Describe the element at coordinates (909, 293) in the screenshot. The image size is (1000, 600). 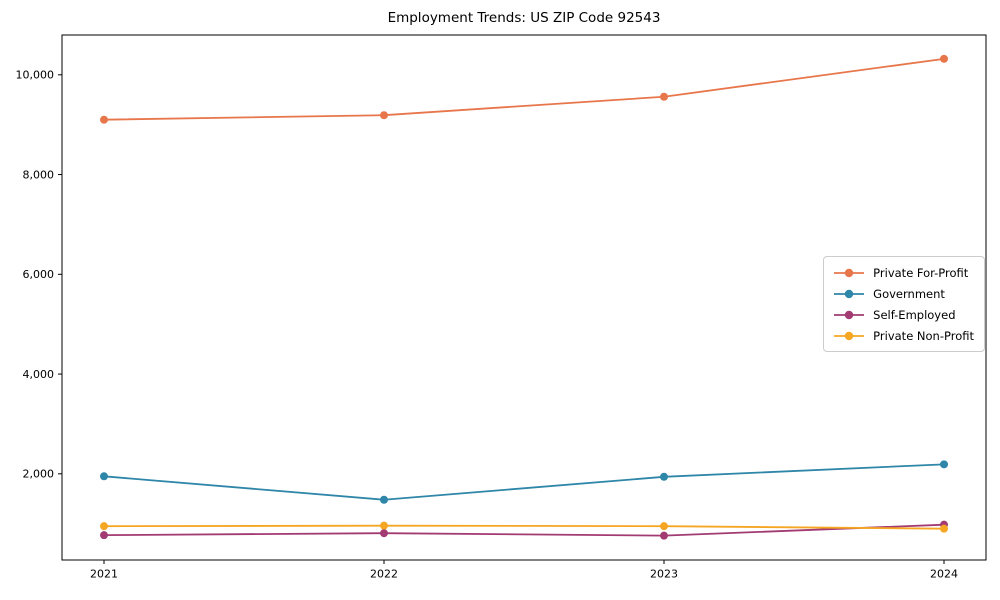
I see `legend-label: Government` at that location.